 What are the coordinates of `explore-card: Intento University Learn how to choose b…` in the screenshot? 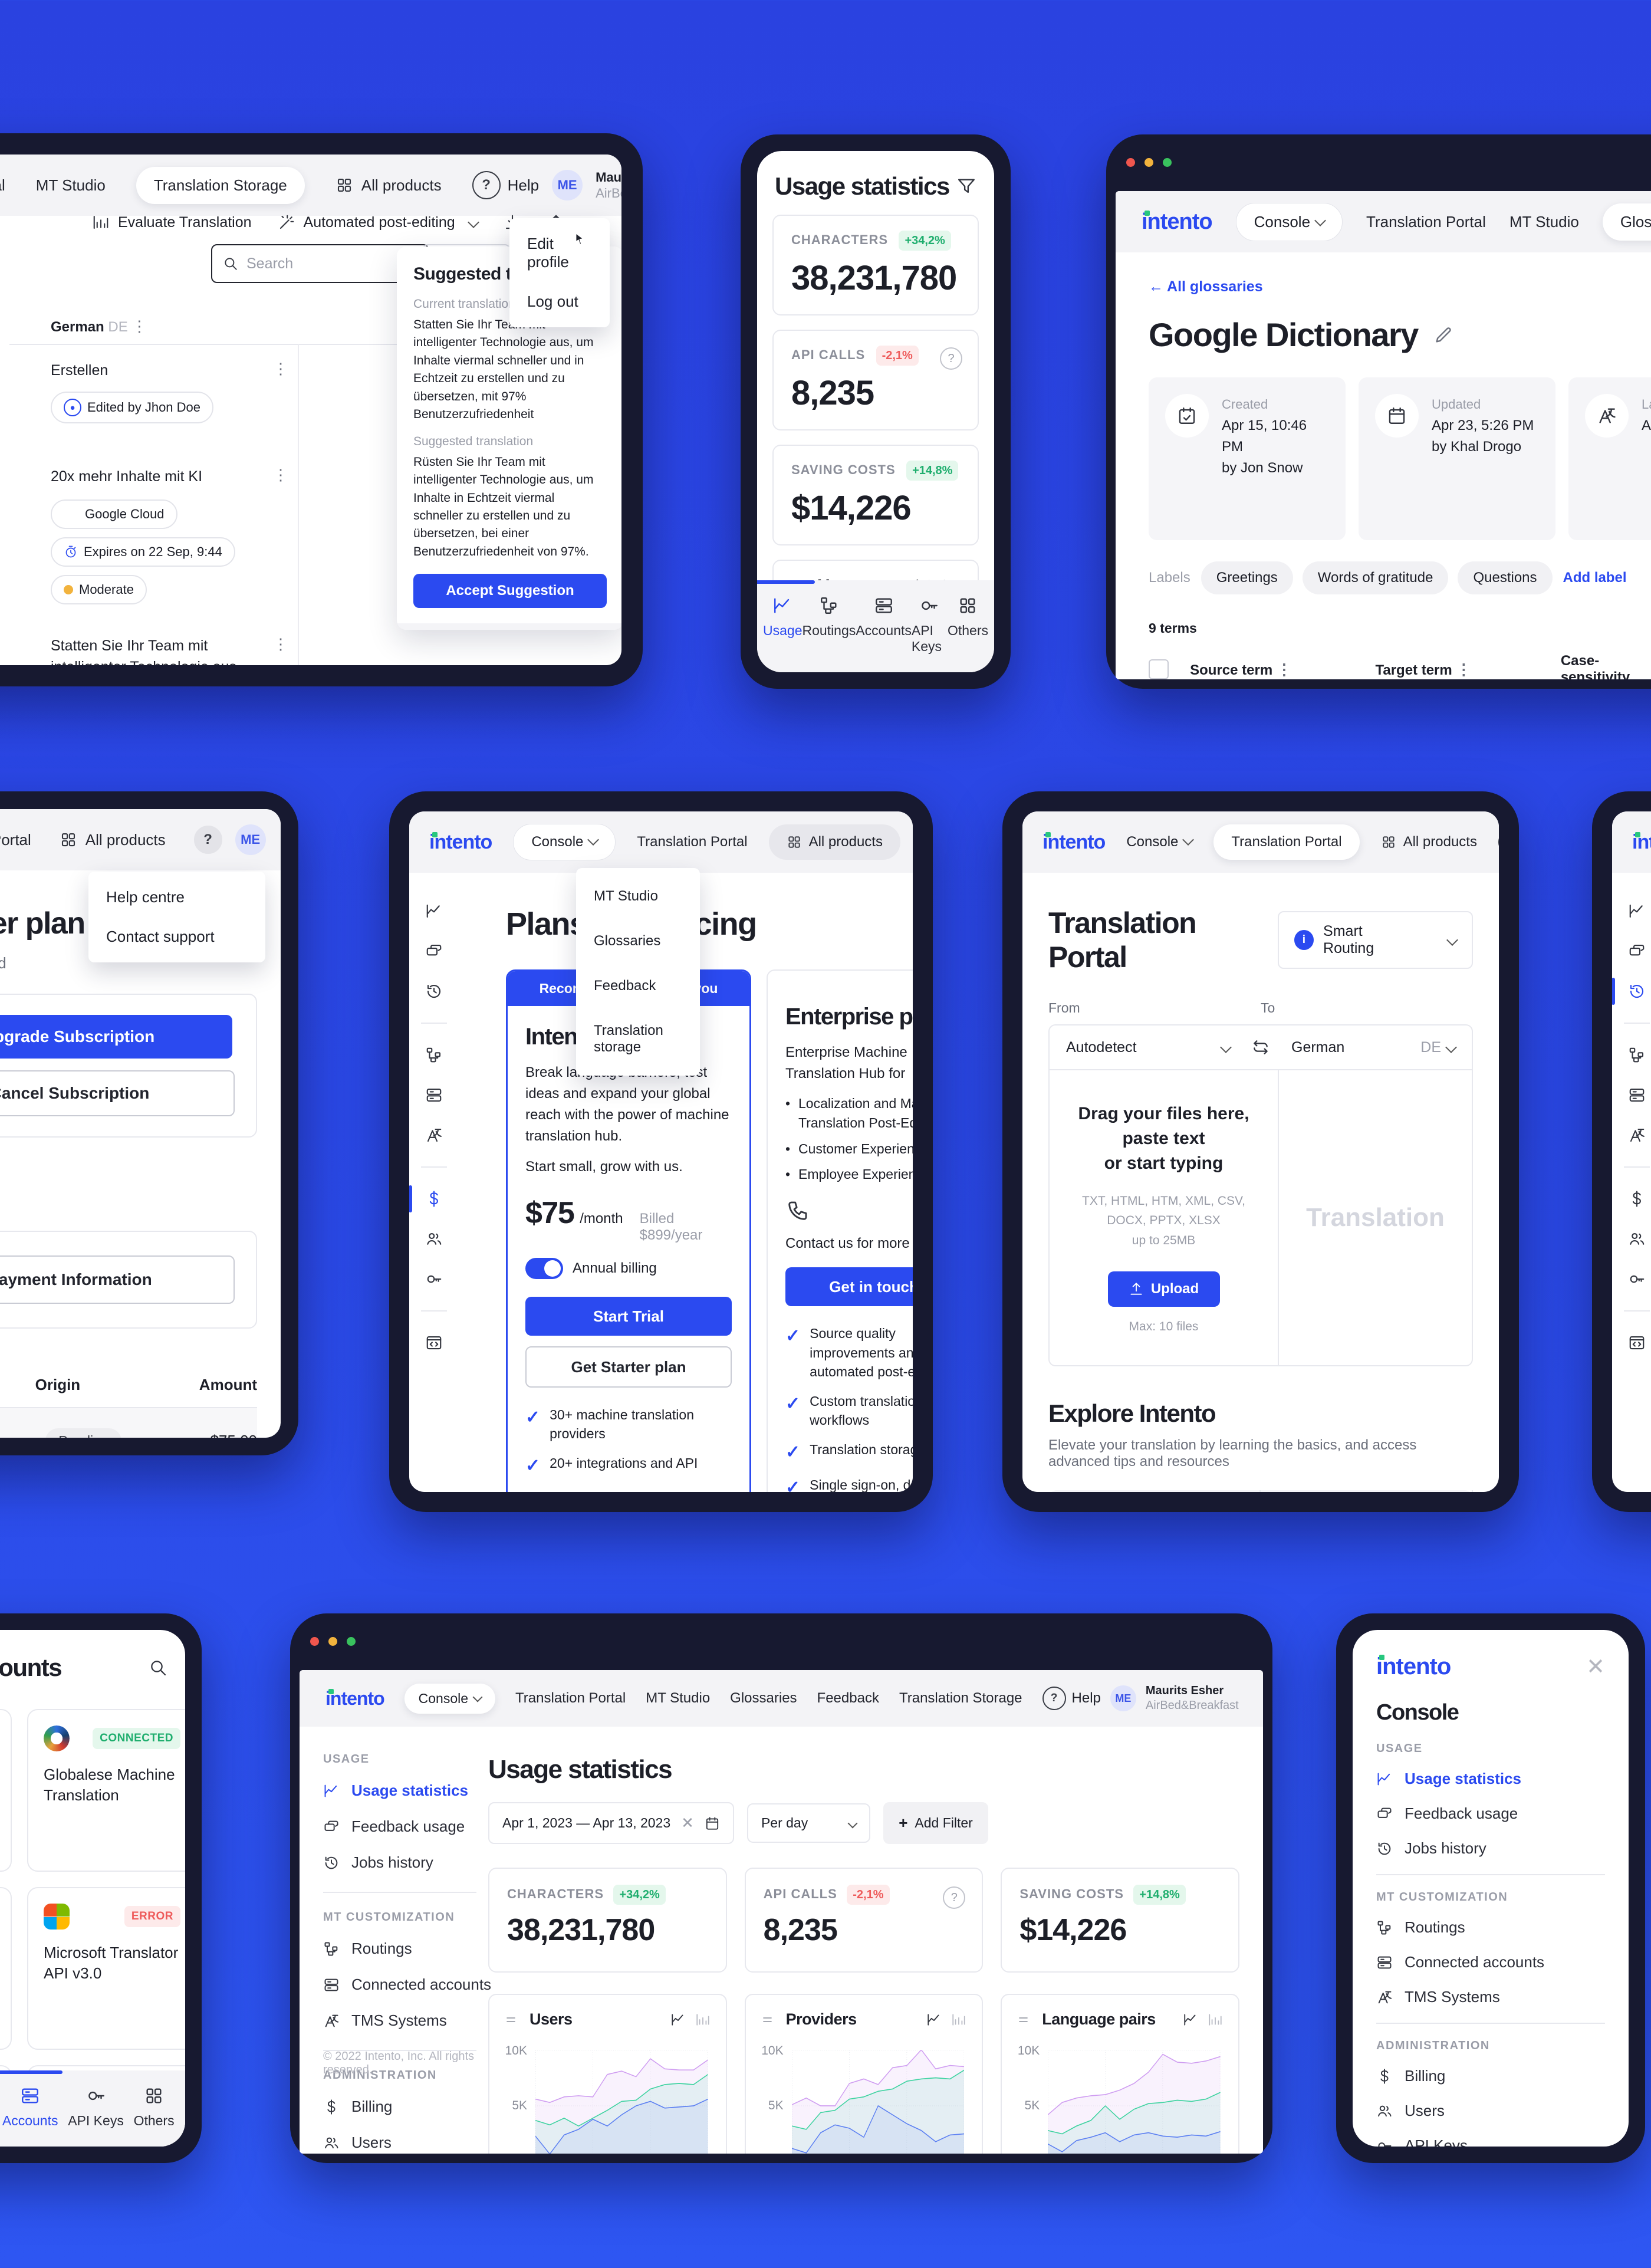 It's located at (1367, 1491).